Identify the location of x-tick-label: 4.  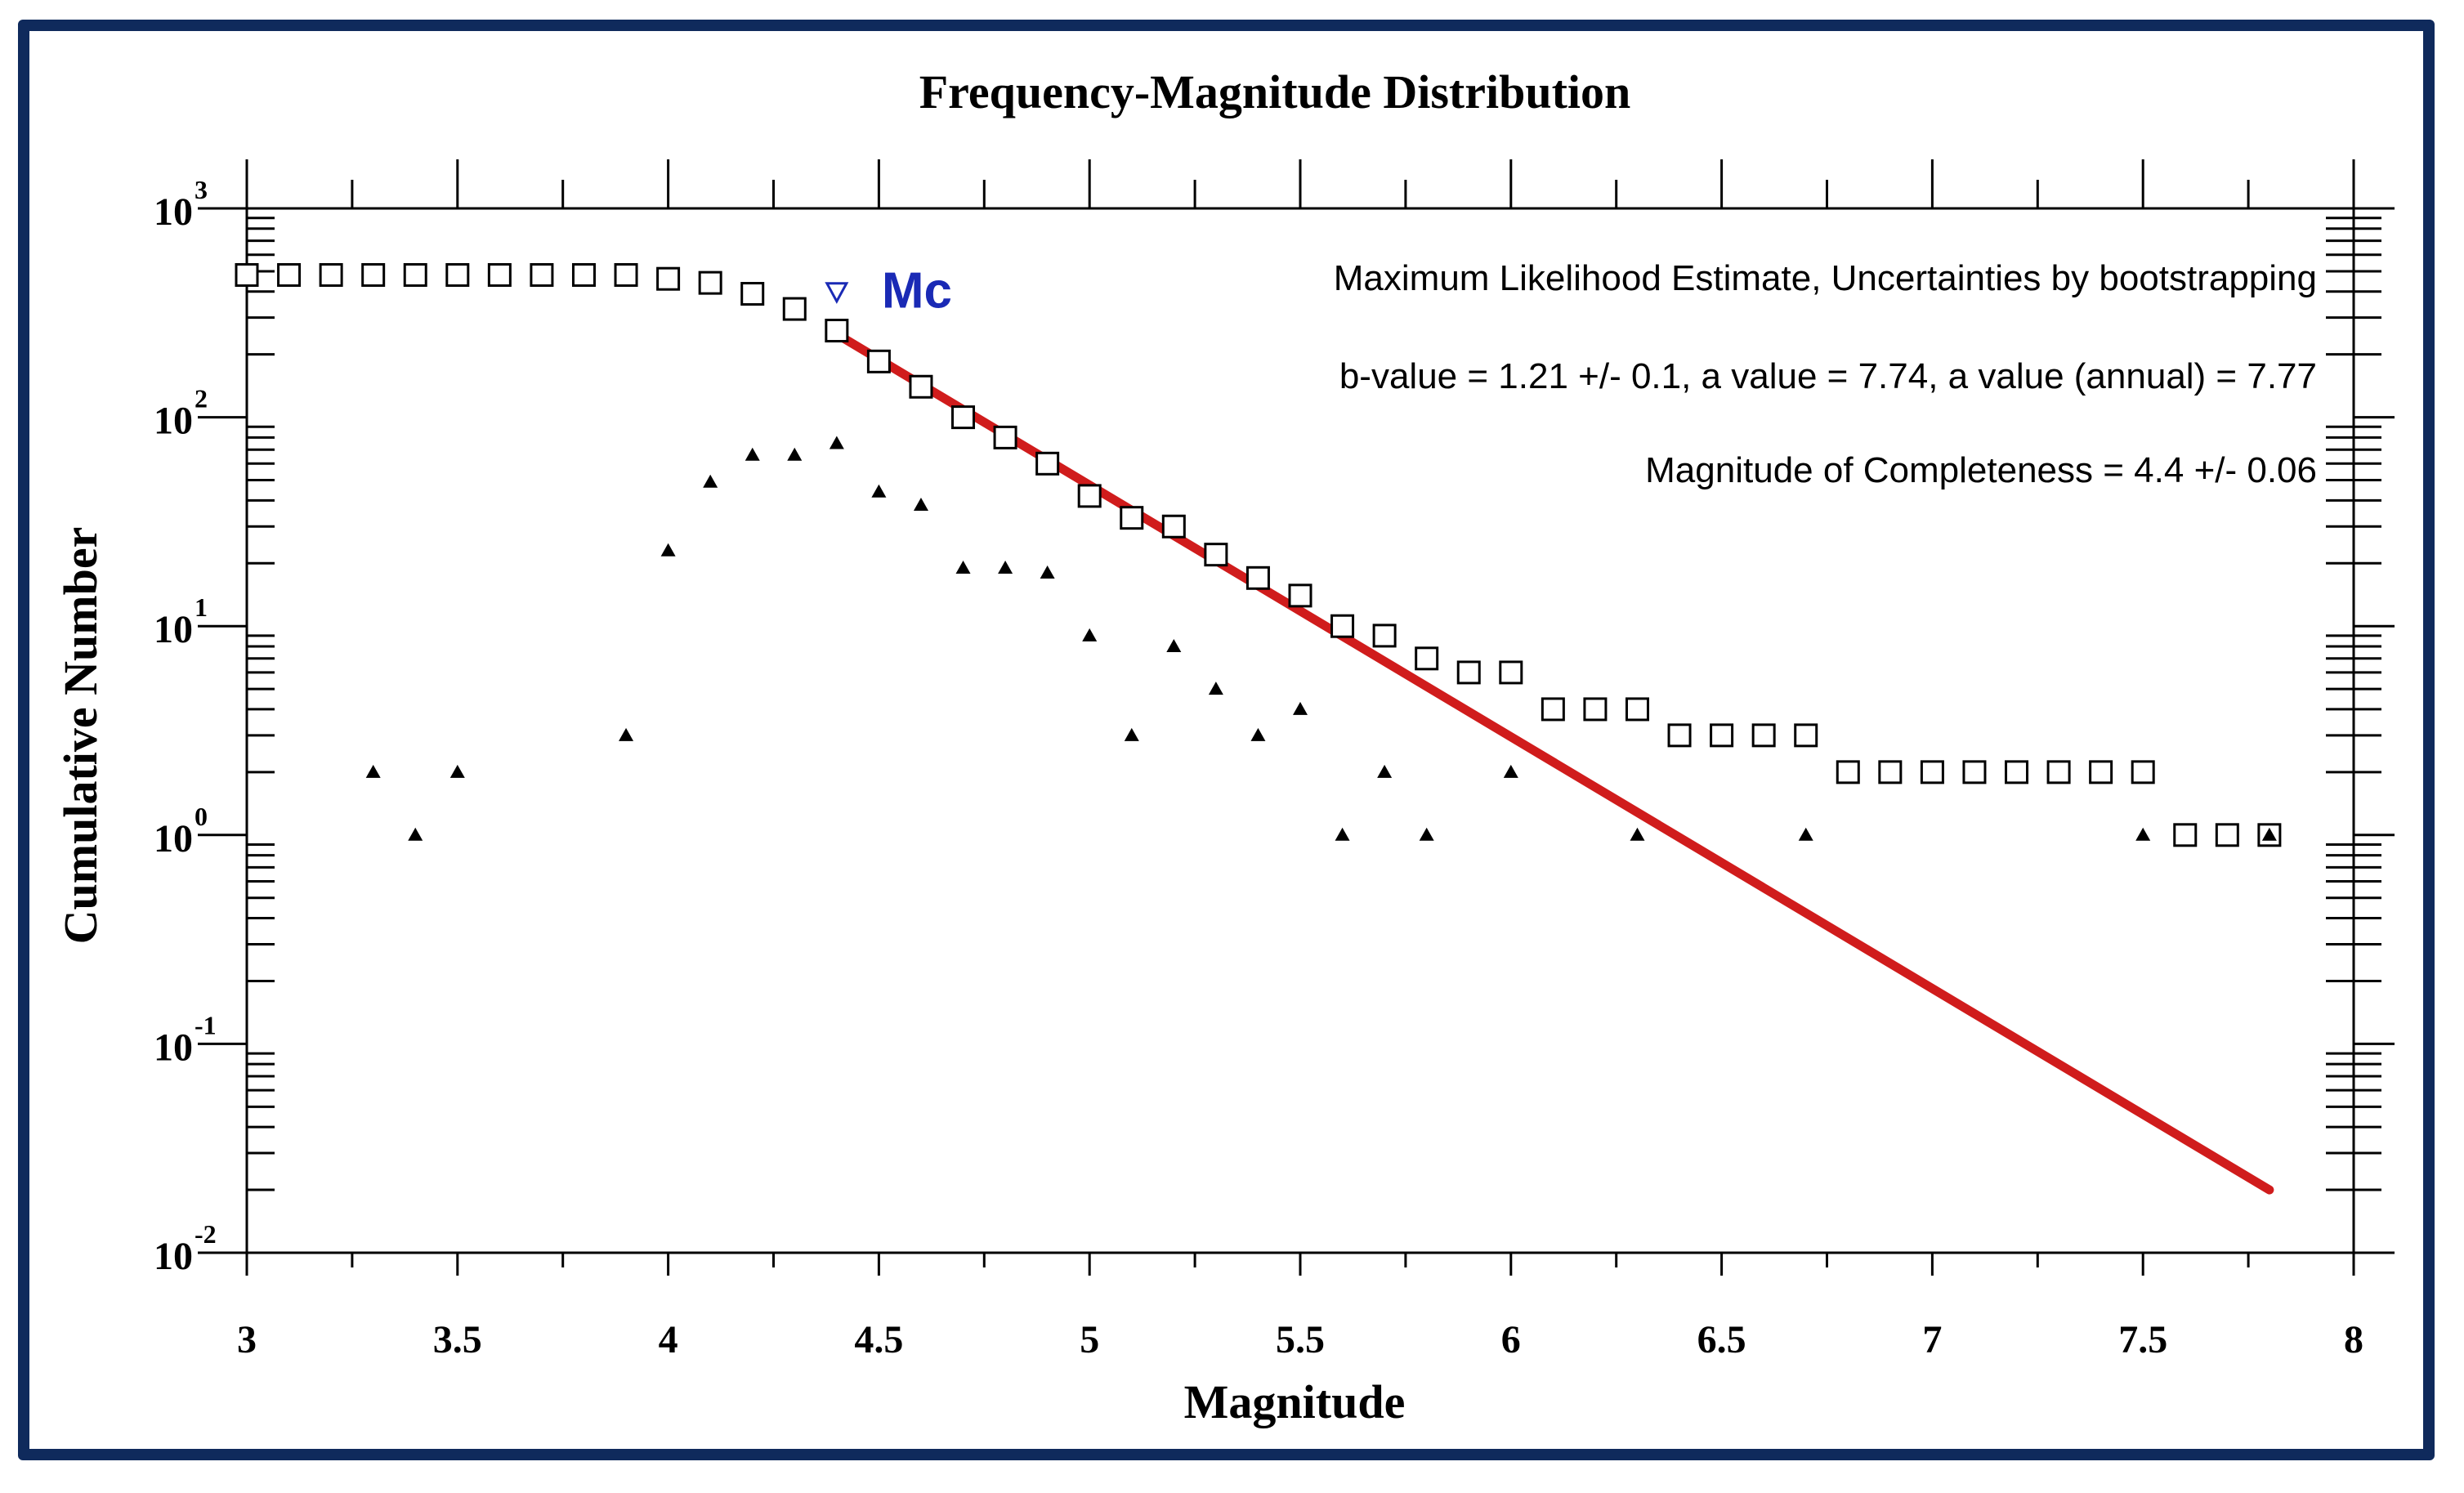
(668, 1339).